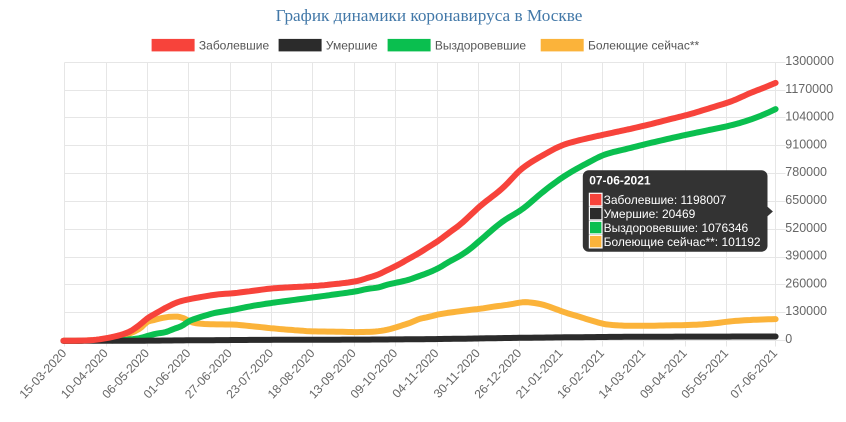 The width and height of the screenshot is (846, 422). What do you see at coordinates (788, 339) in the screenshot?
I see `svg-text: 0` at bounding box center [788, 339].